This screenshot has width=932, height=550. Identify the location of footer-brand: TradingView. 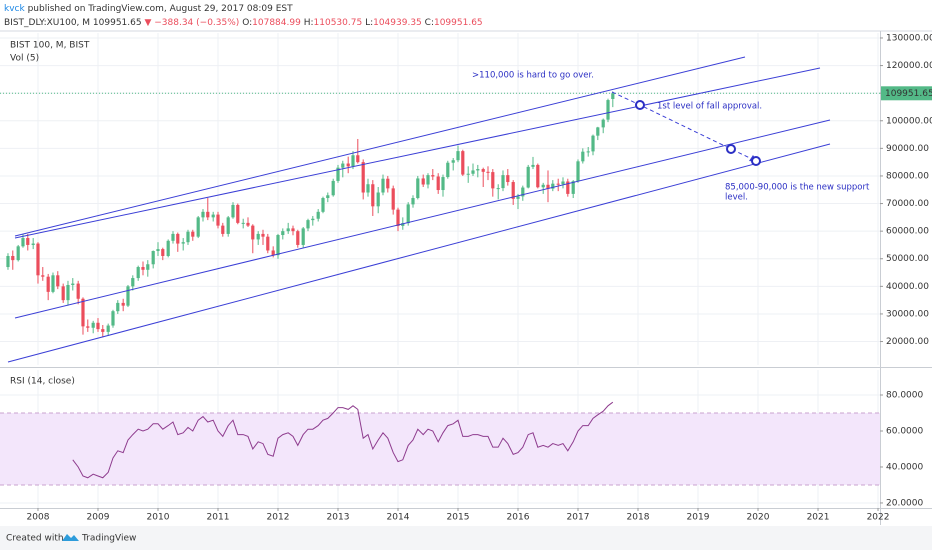
(108, 539).